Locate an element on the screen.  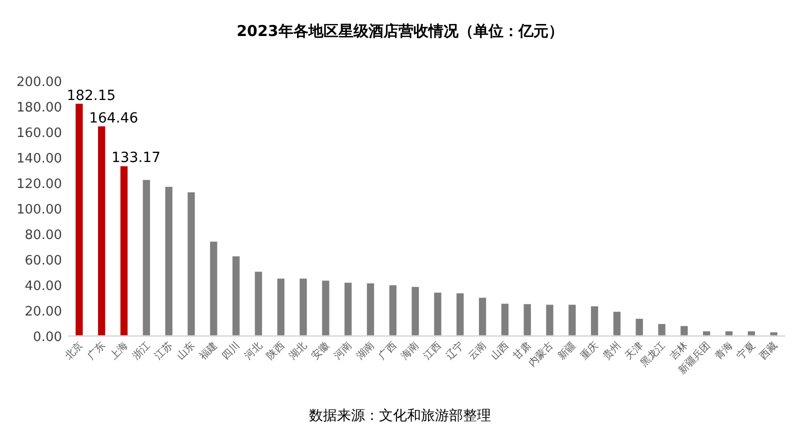
x-tick-label: 广东 is located at coordinates (96, 351).